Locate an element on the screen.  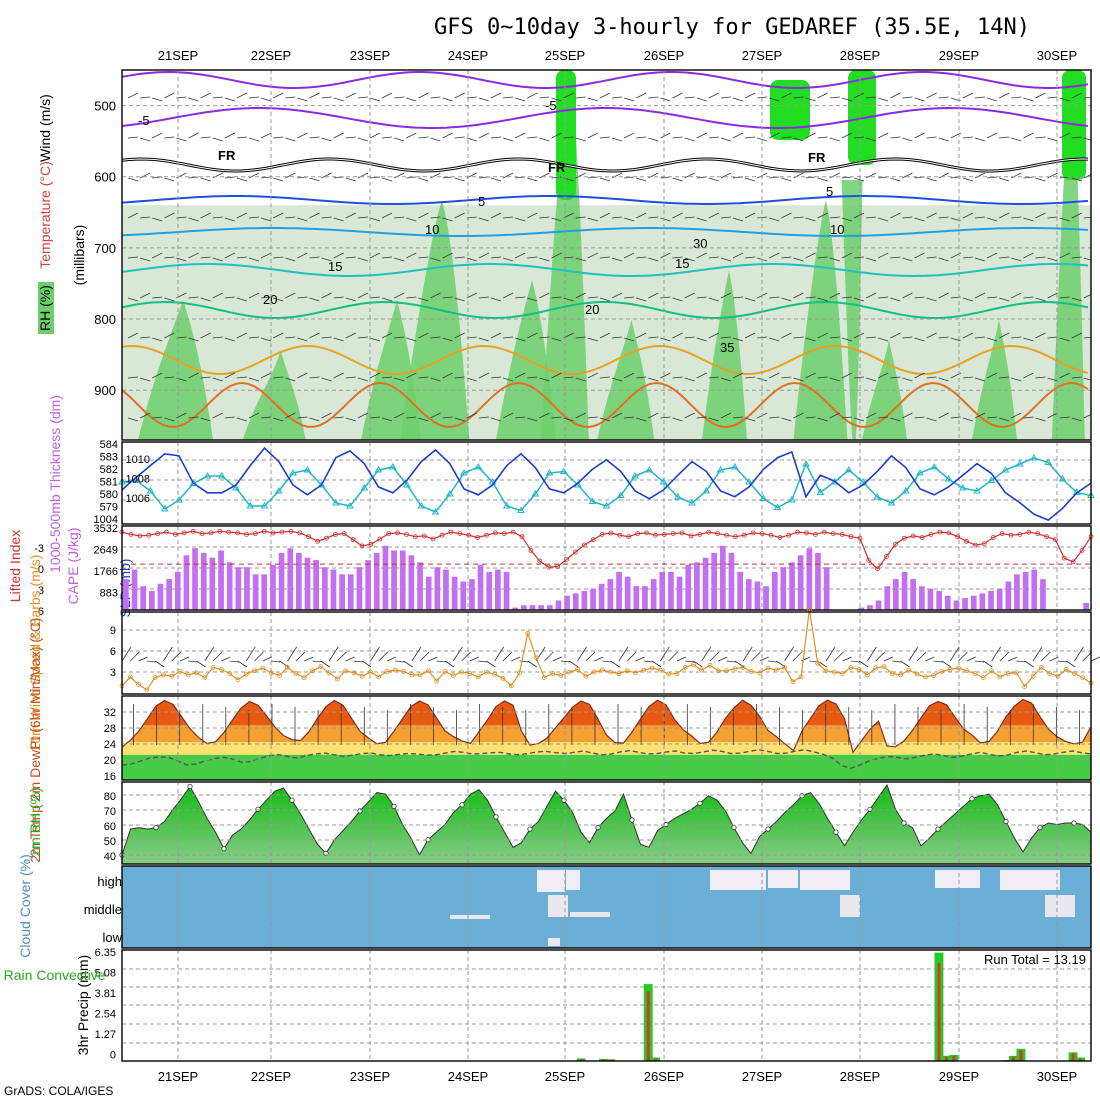
y-tick-rh-3: 50 is located at coordinates (110, 842).